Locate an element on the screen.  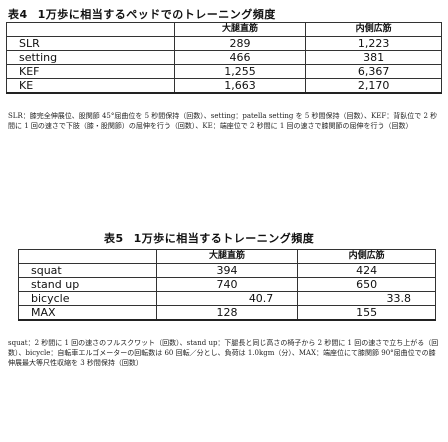
rectus-value: 128 is located at coordinates (227, 313).